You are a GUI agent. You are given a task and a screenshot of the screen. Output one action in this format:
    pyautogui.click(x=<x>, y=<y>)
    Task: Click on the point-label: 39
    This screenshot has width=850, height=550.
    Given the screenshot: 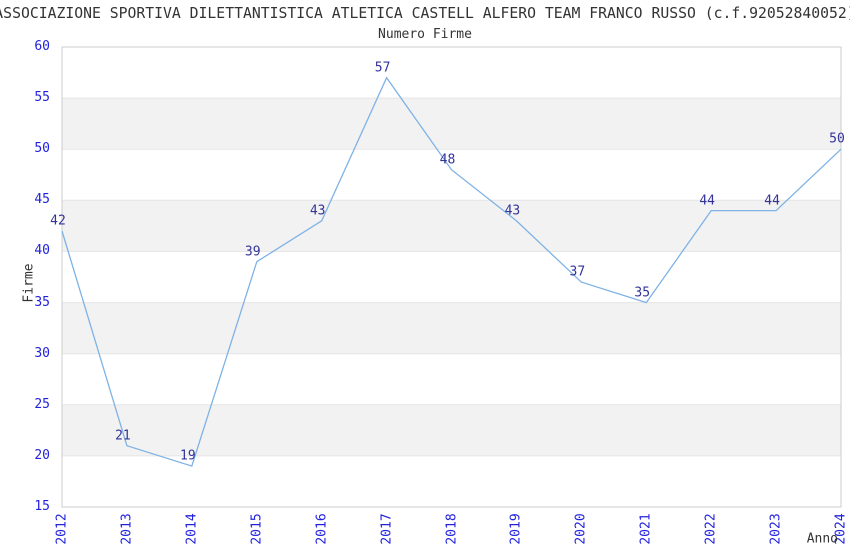 What is the action you would take?
    pyautogui.click(x=252, y=252)
    